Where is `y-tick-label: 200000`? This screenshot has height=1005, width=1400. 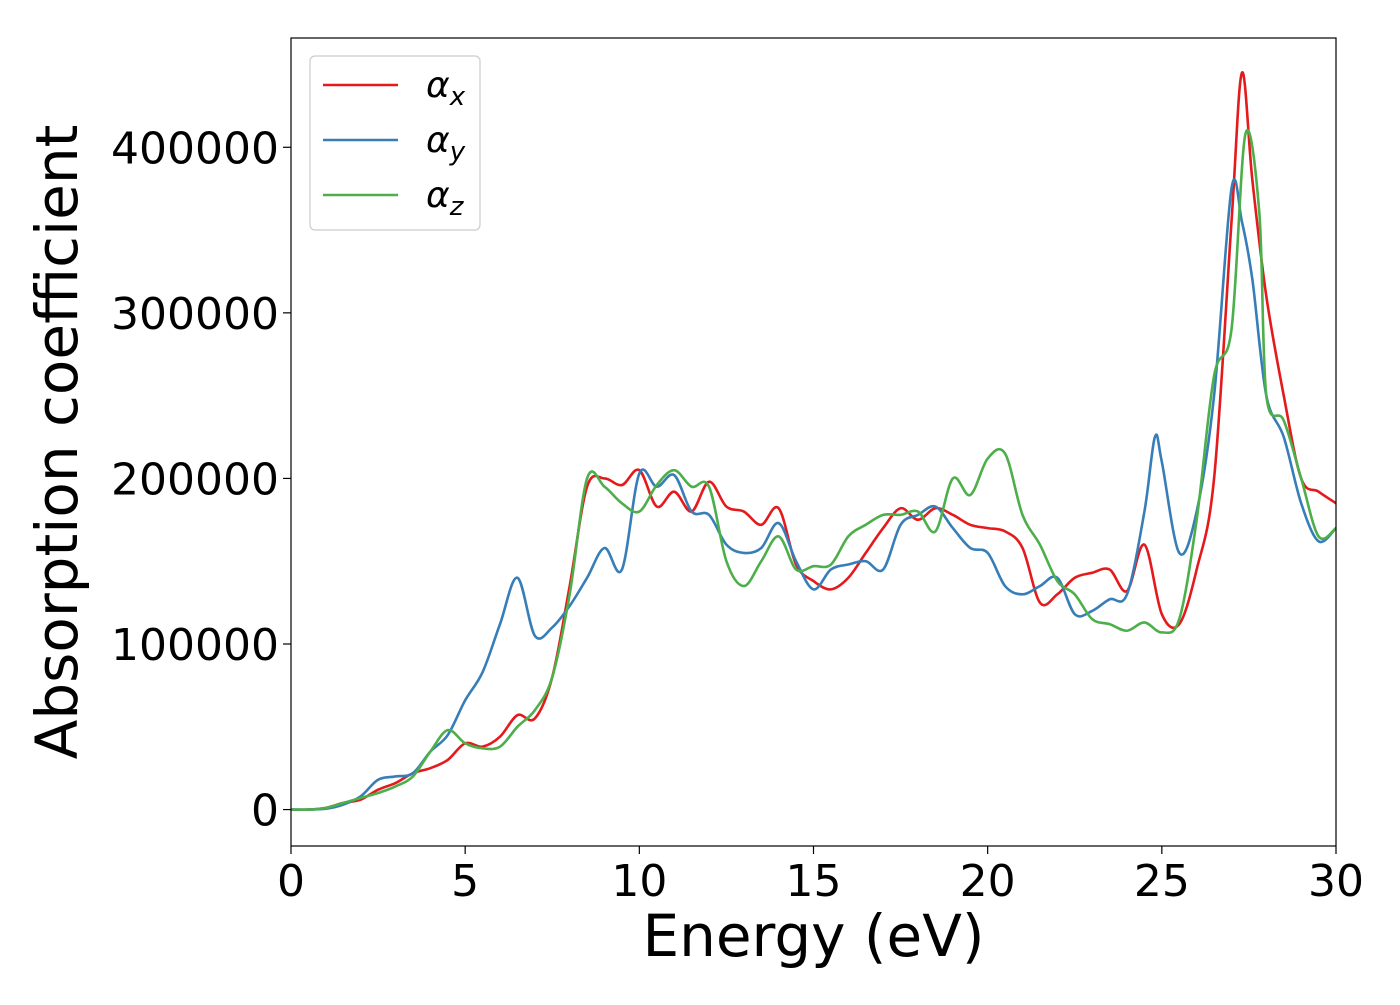 y-tick-label: 200000 is located at coordinates (195, 479).